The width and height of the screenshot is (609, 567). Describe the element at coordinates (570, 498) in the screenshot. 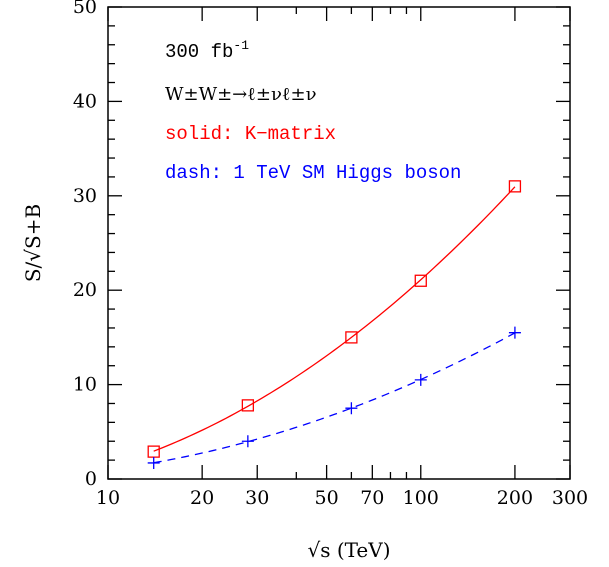

I see `x-tick-label: 300` at that location.